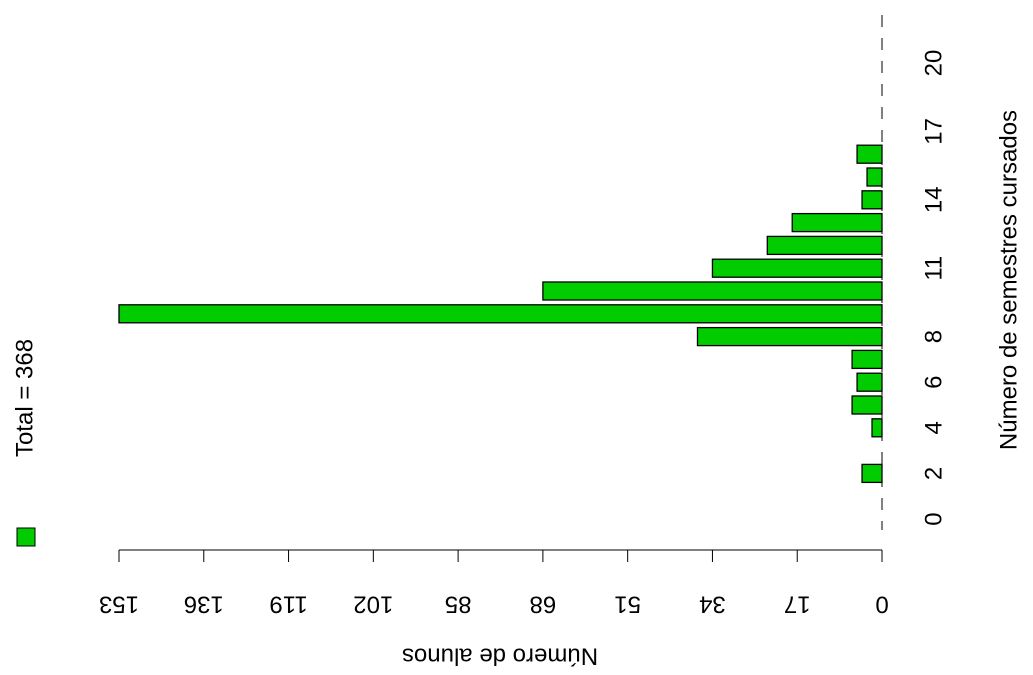 This screenshot has width=1033, height=675. Describe the element at coordinates (500, 656) in the screenshot. I see `x-axis-title: Número de alunos` at that location.